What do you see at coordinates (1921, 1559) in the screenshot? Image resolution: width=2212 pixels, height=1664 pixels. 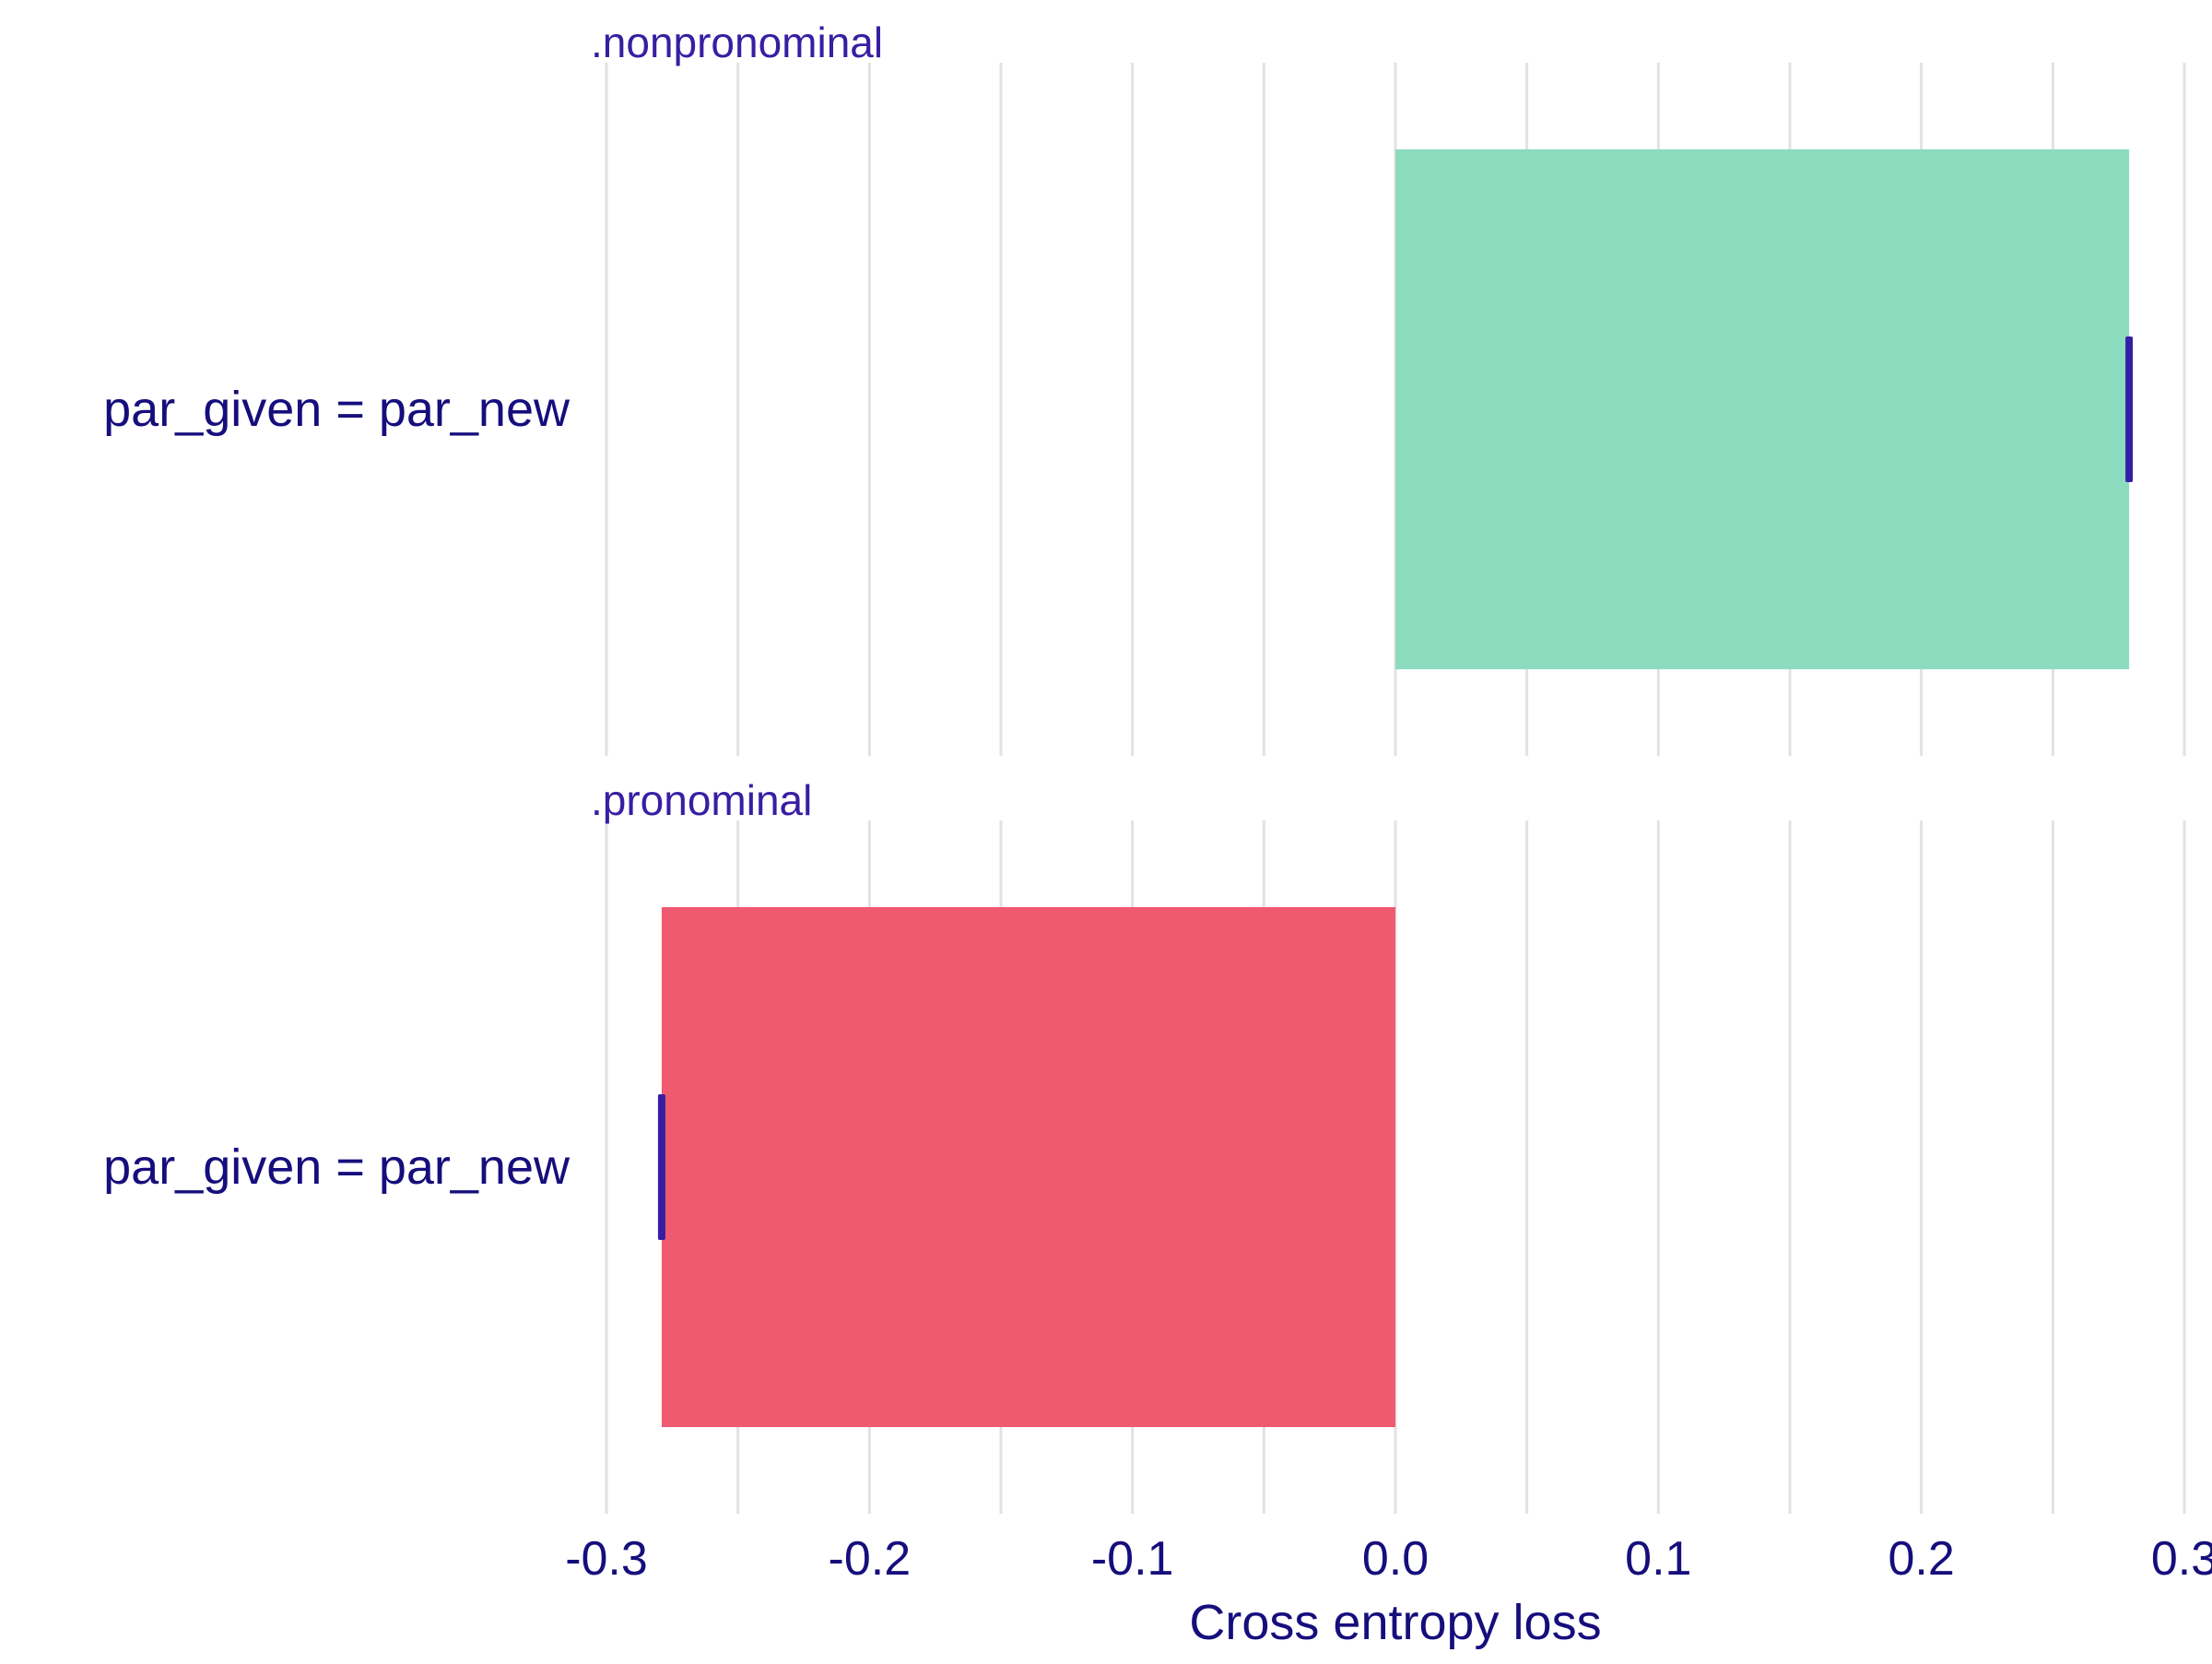 I see `x-tick-label: 0.2` at bounding box center [1921, 1559].